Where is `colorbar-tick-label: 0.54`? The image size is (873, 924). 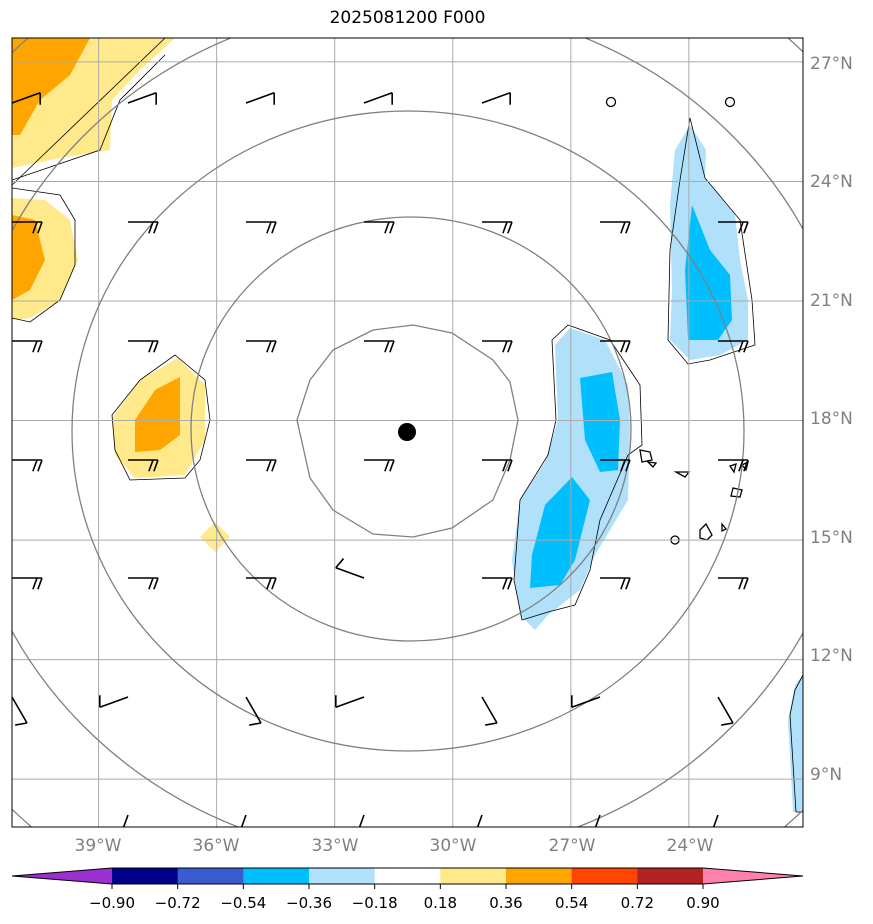
colorbar-tick-label: 0.54 is located at coordinates (571, 903).